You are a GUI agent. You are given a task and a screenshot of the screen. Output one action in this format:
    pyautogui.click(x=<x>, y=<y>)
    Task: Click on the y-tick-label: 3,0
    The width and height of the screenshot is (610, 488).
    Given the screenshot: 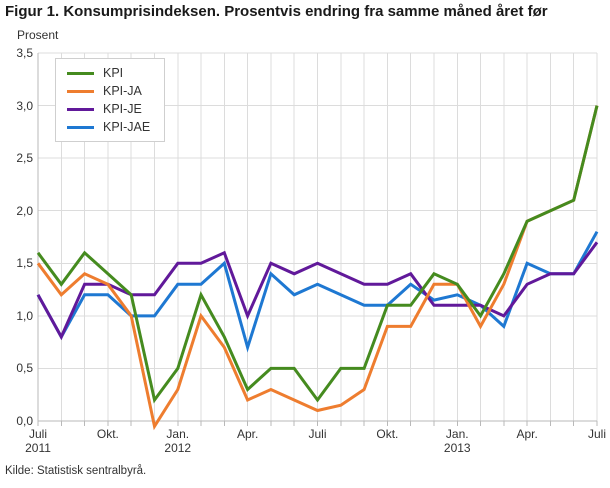 What is the action you would take?
    pyautogui.click(x=24, y=105)
    